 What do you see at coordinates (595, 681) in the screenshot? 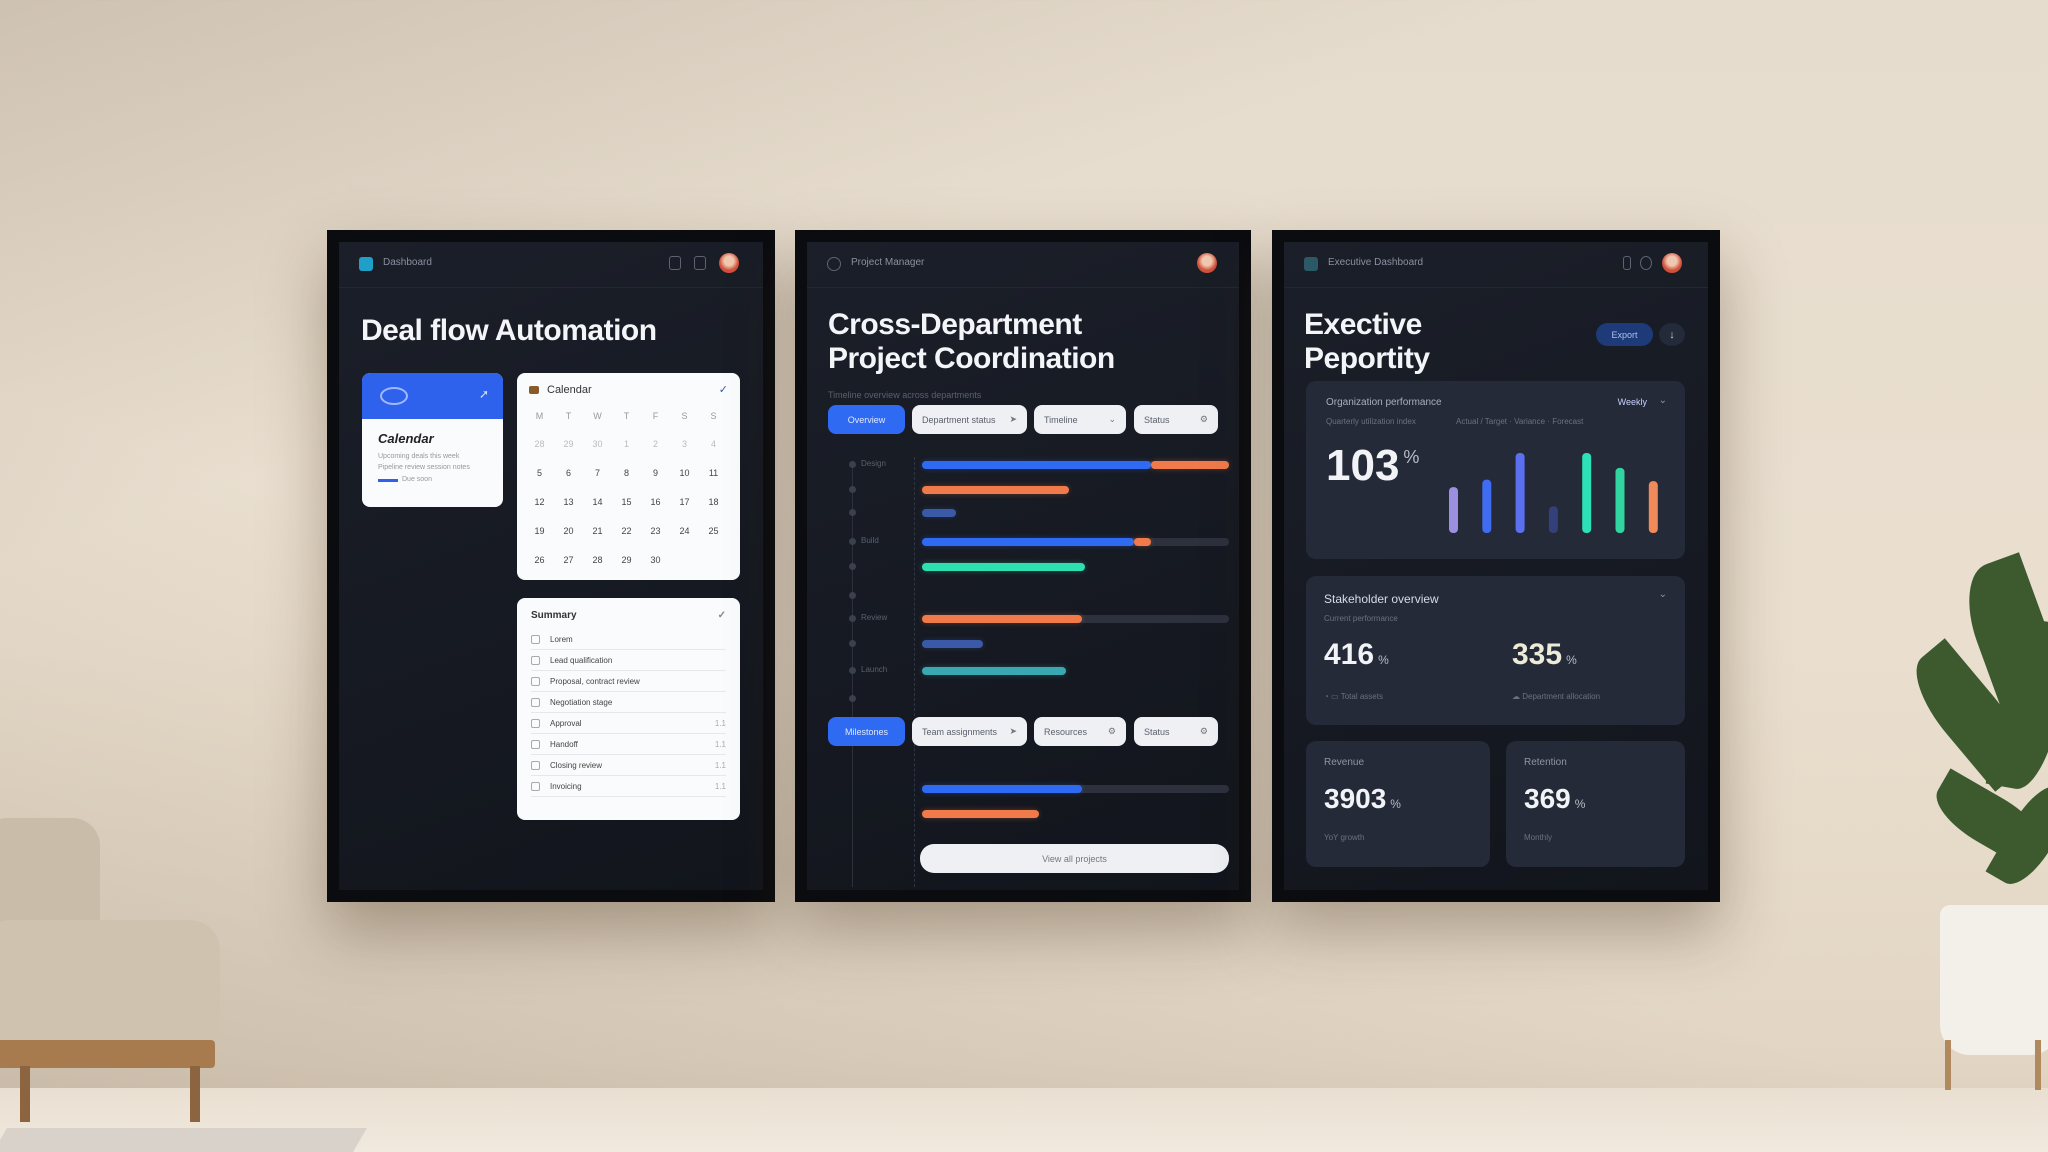
I see `item-label: Proposal, contract review` at bounding box center [595, 681].